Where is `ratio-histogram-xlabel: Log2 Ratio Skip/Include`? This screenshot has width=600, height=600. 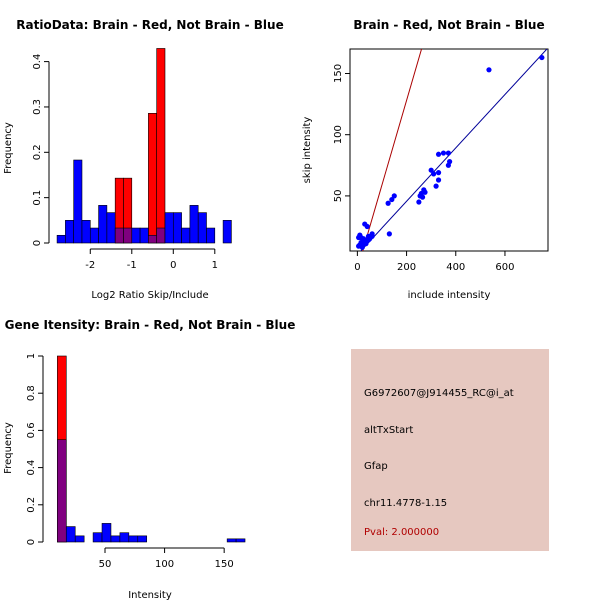
ratio-histogram-xlabel: Log2 Ratio Skip/Include is located at coordinates (149, 295).